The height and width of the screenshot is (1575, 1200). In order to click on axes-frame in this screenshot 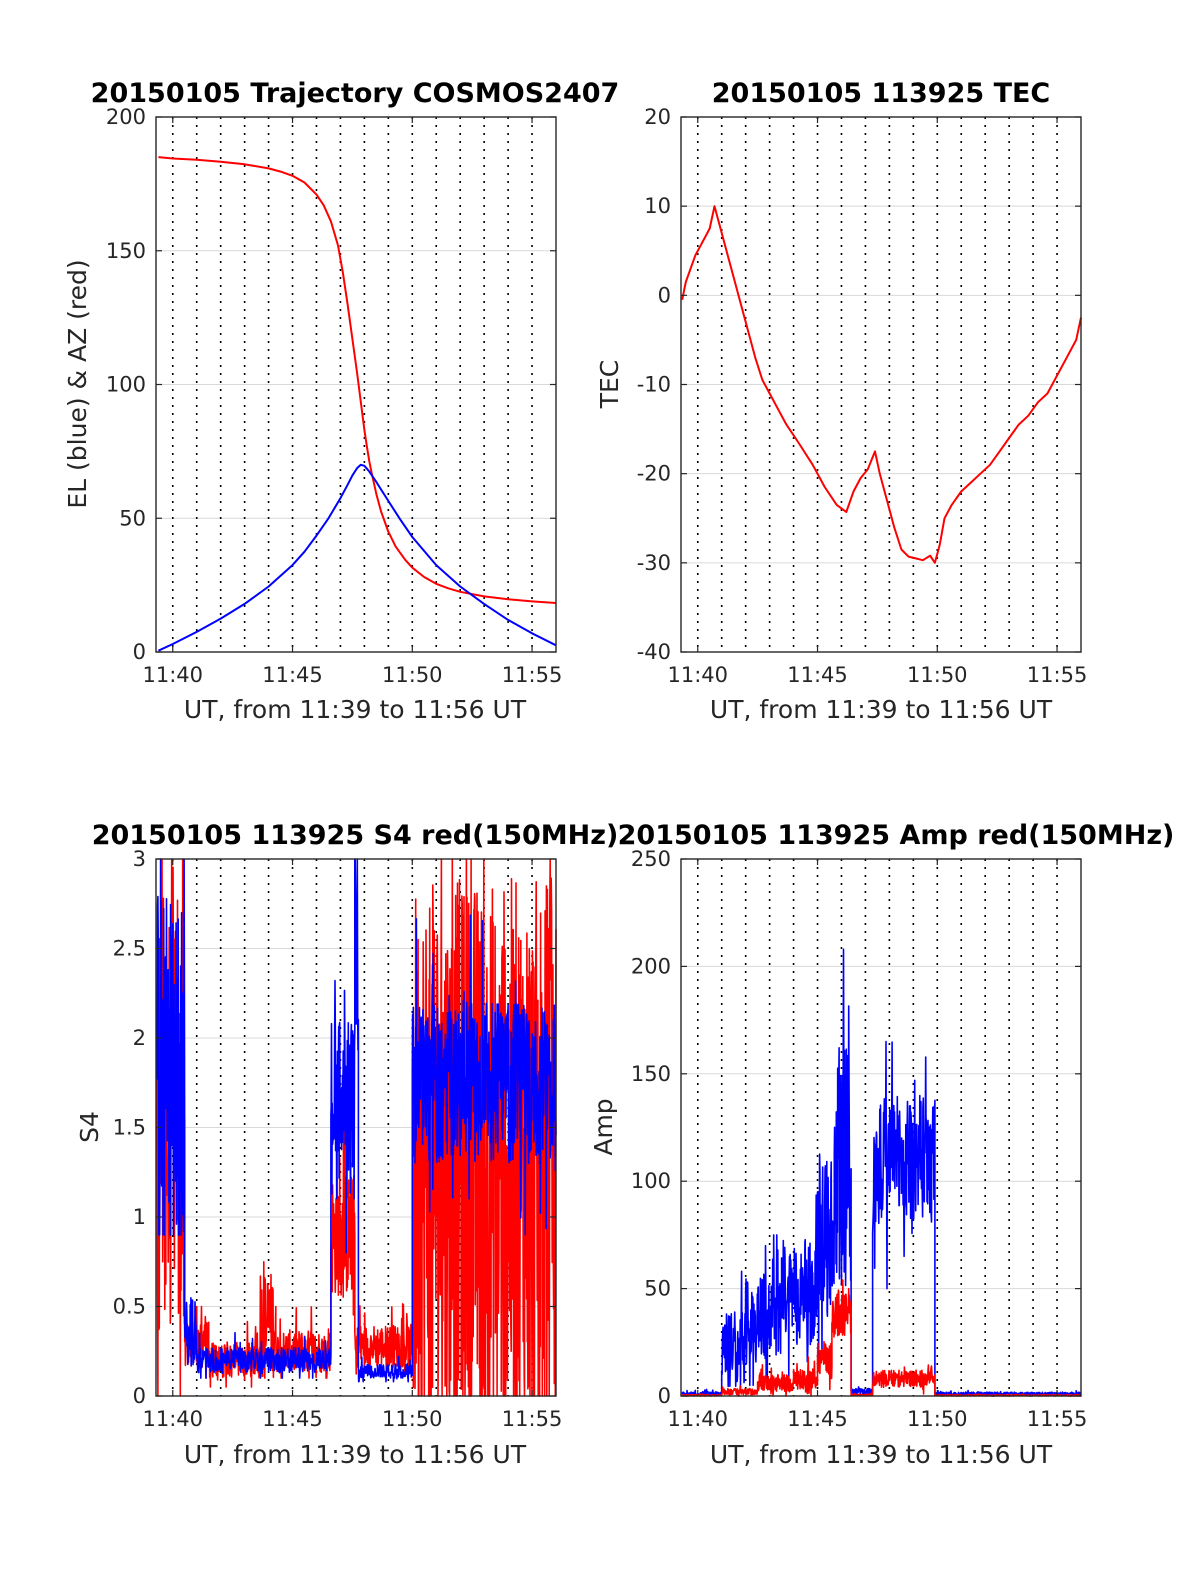, I will do `click(881, 1127)`.